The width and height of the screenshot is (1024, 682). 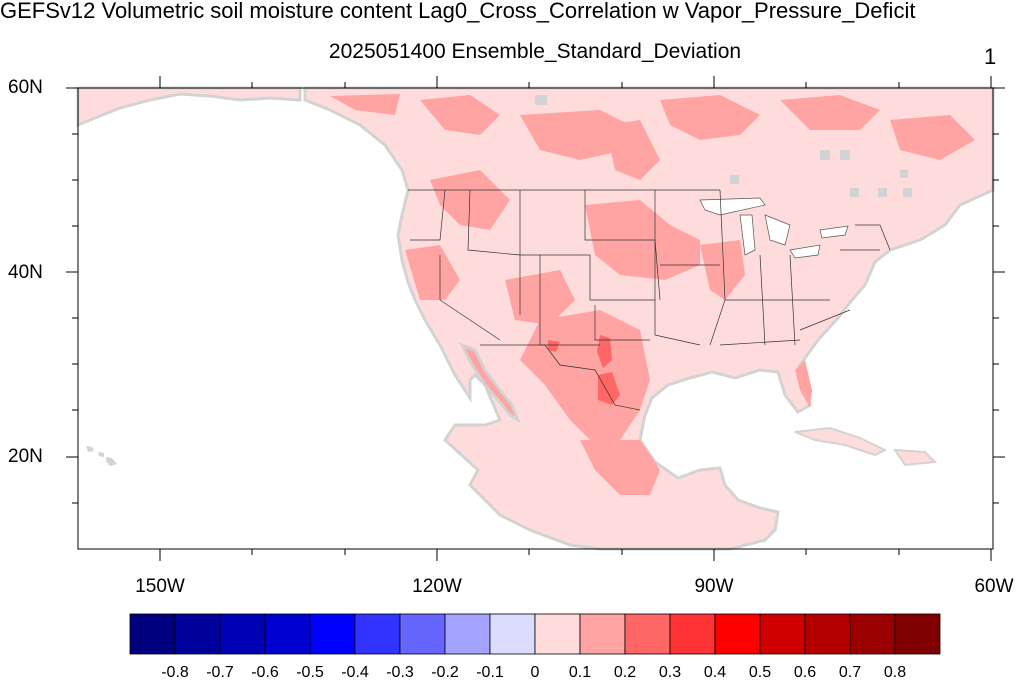 I want to click on panel-number: 1, so click(x=990, y=56).